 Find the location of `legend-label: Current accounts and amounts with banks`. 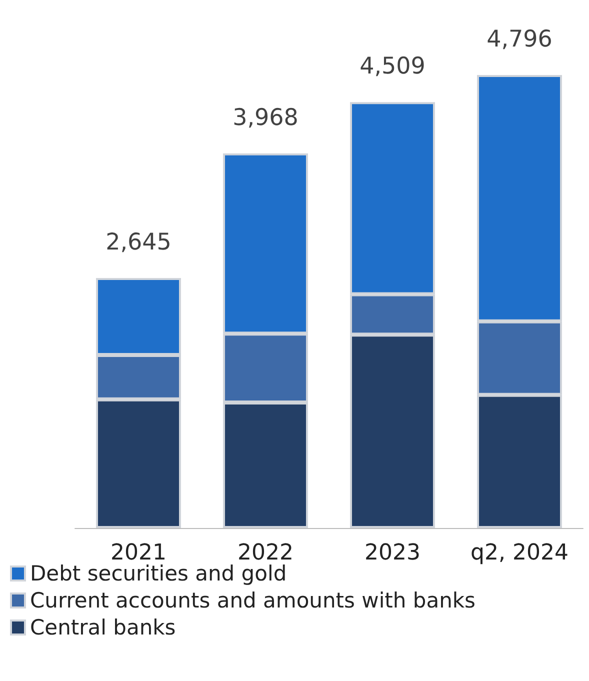

legend-label: Current accounts and amounts with banks is located at coordinates (253, 600).